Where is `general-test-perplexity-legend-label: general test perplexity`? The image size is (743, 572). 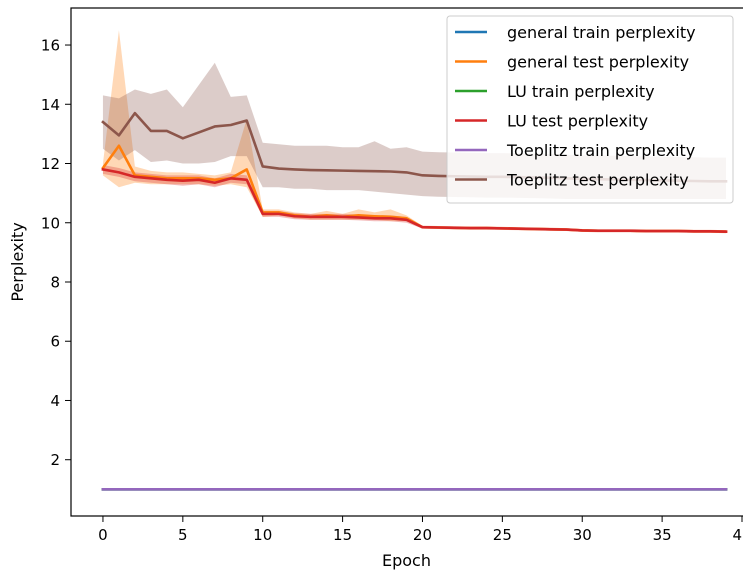
general-test-perplexity-legend-label: general test perplexity is located at coordinates (598, 62).